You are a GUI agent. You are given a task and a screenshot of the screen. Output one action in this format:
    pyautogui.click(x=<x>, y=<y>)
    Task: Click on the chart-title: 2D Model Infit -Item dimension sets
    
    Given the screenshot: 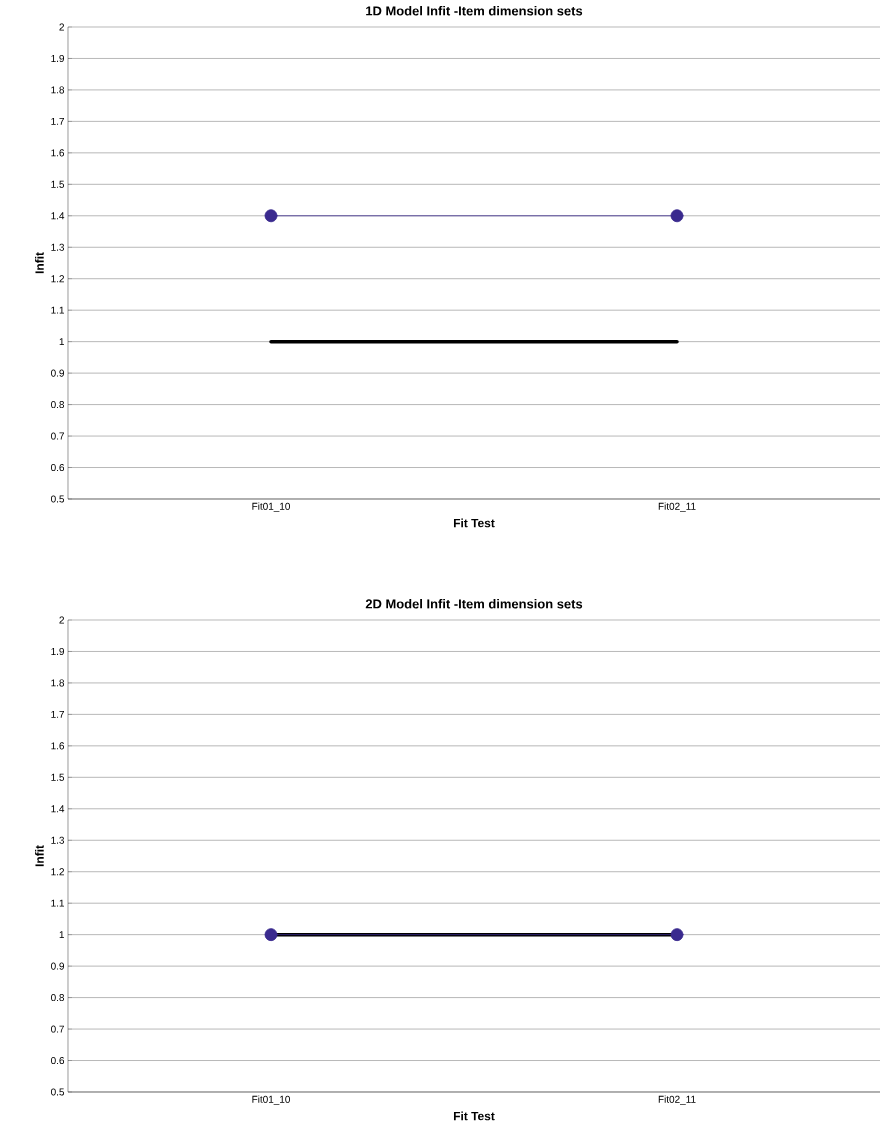 What is the action you would take?
    pyautogui.click(x=474, y=603)
    